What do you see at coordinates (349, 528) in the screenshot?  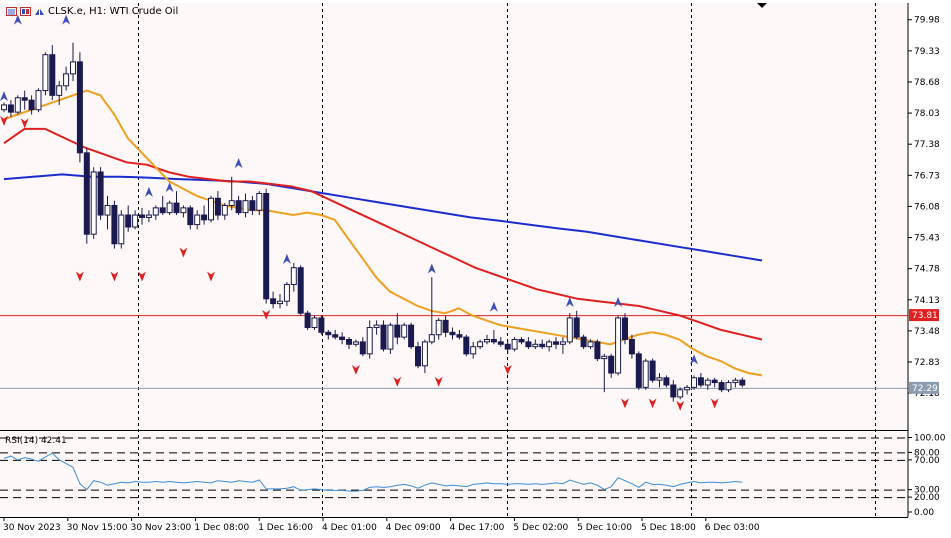 I see `x-tick-label: 4 Dec 01:00` at bounding box center [349, 528].